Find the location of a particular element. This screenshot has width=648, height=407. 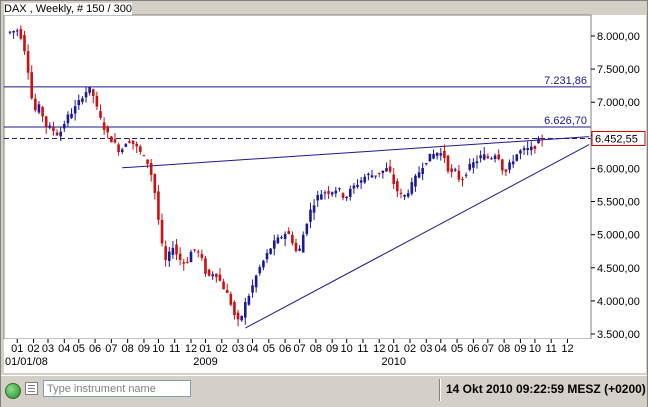

instrument-search-input is located at coordinates (117, 388).